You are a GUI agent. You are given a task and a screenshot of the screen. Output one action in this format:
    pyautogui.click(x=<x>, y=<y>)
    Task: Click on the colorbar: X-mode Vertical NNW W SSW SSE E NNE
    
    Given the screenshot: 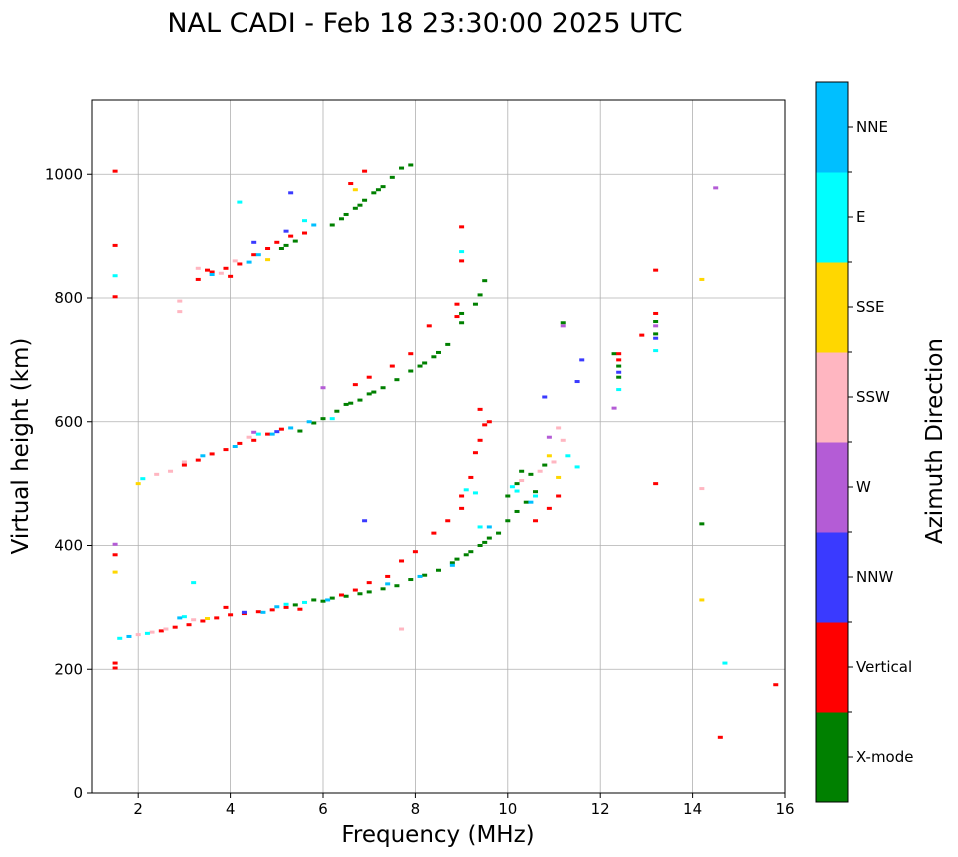 What is the action you would take?
    pyautogui.click(x=864, y=442)
    